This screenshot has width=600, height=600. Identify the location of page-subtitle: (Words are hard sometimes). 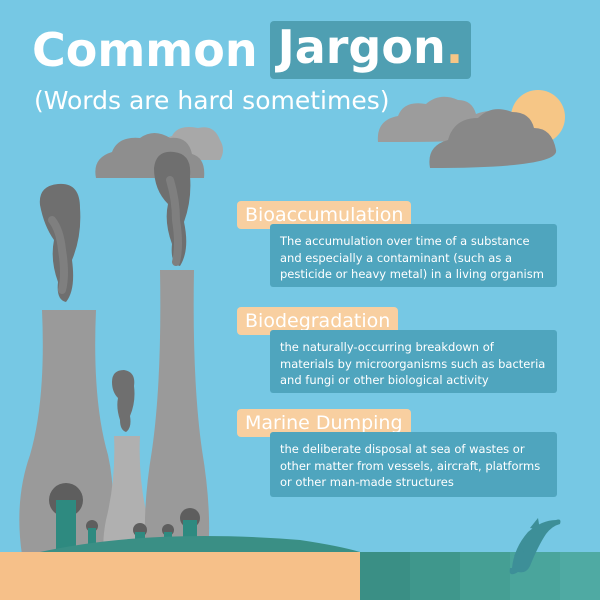
(212, 100).